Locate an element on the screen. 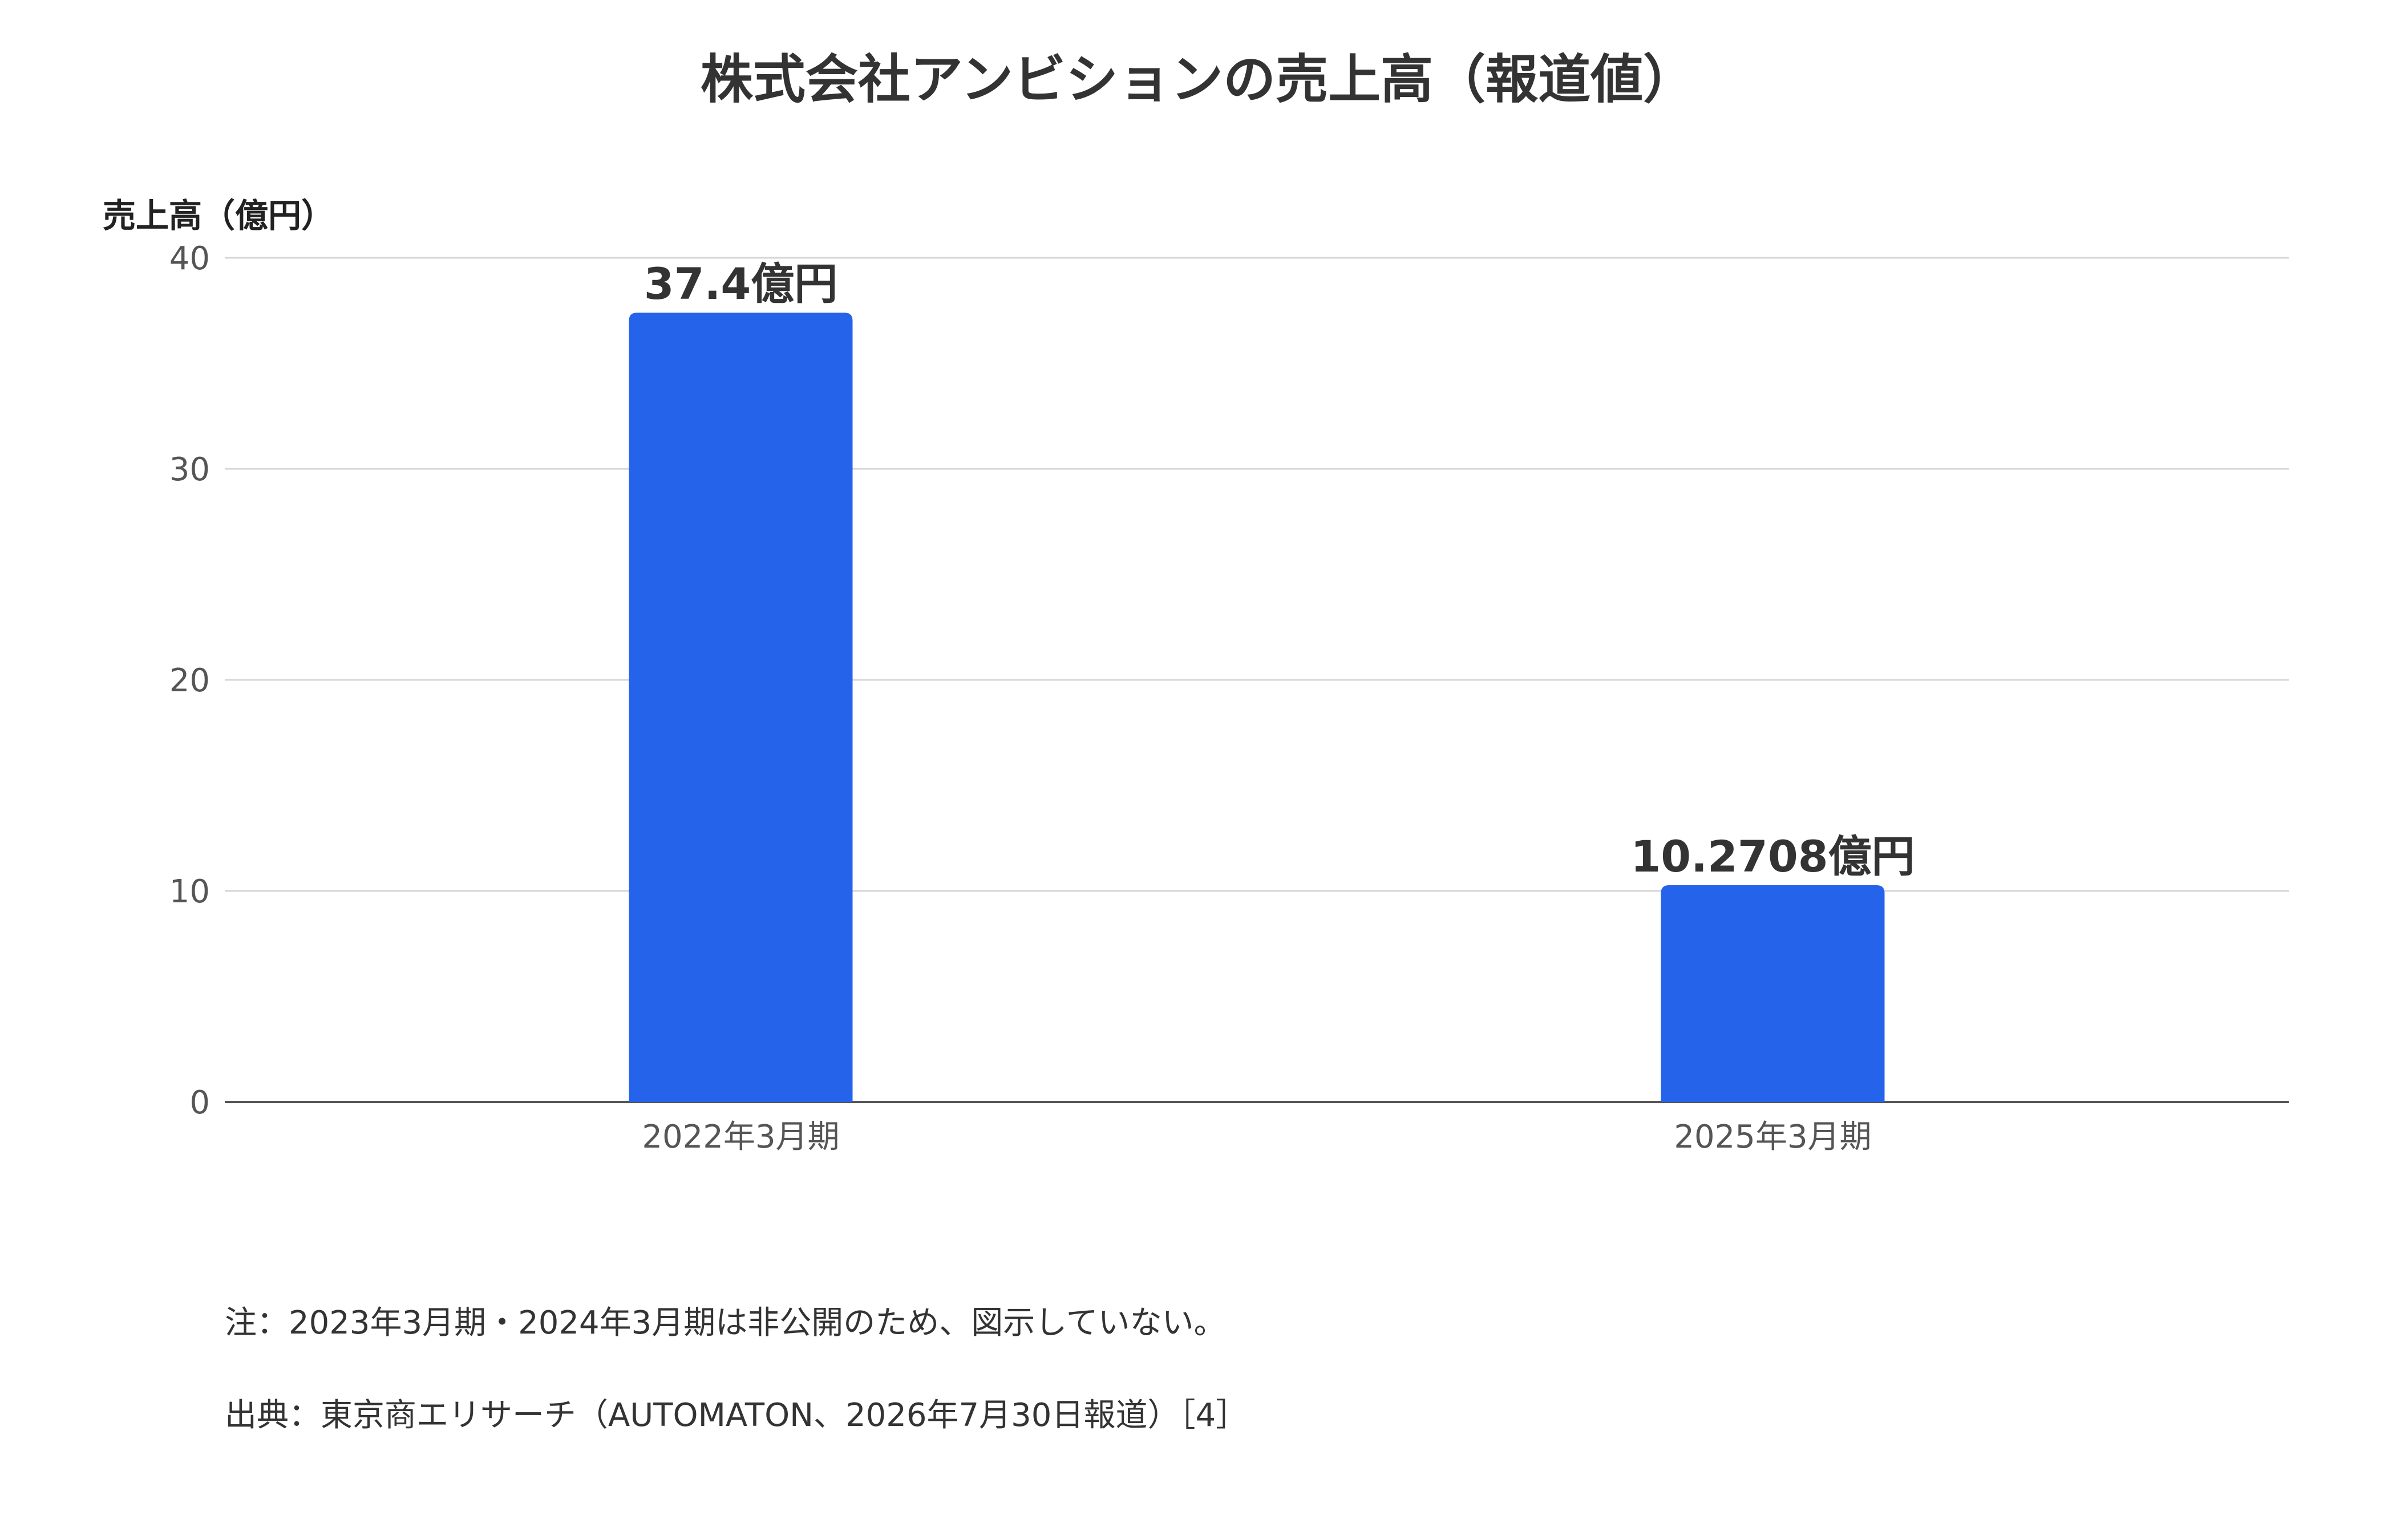 Image resolution: width=2396 pixels, height=1540 pixels. chart-title: 株式会社アンビションの売上高（報道値） is located at coordinates (1198, 79).